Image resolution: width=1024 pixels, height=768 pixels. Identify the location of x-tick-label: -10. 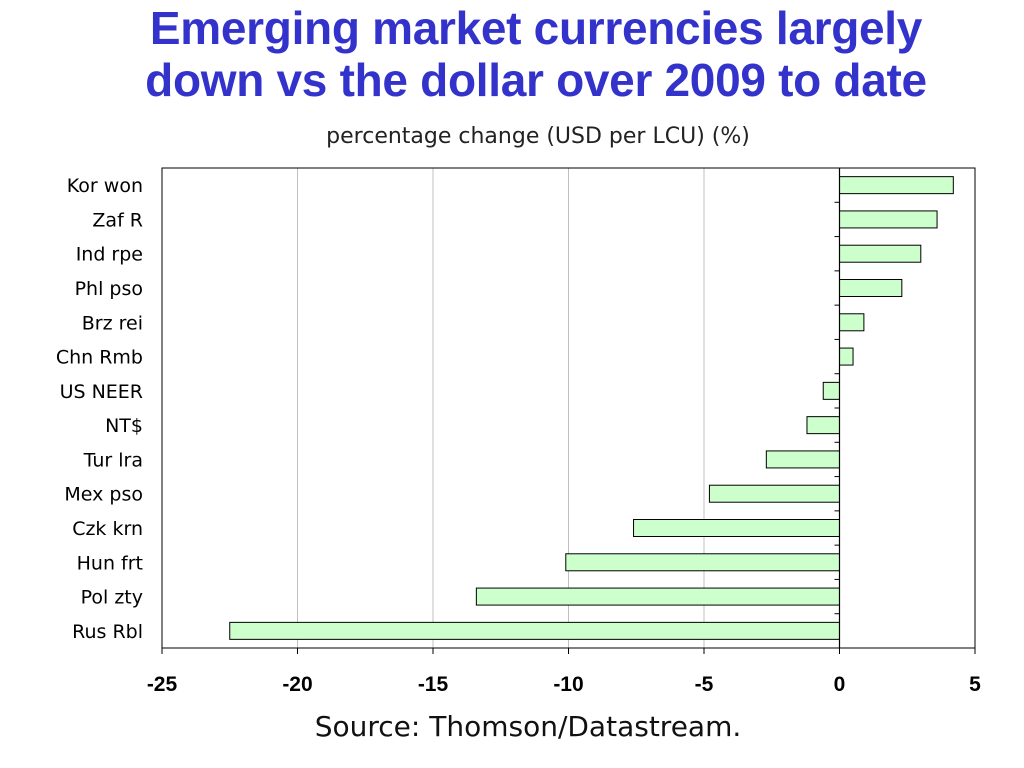
(568, 684).